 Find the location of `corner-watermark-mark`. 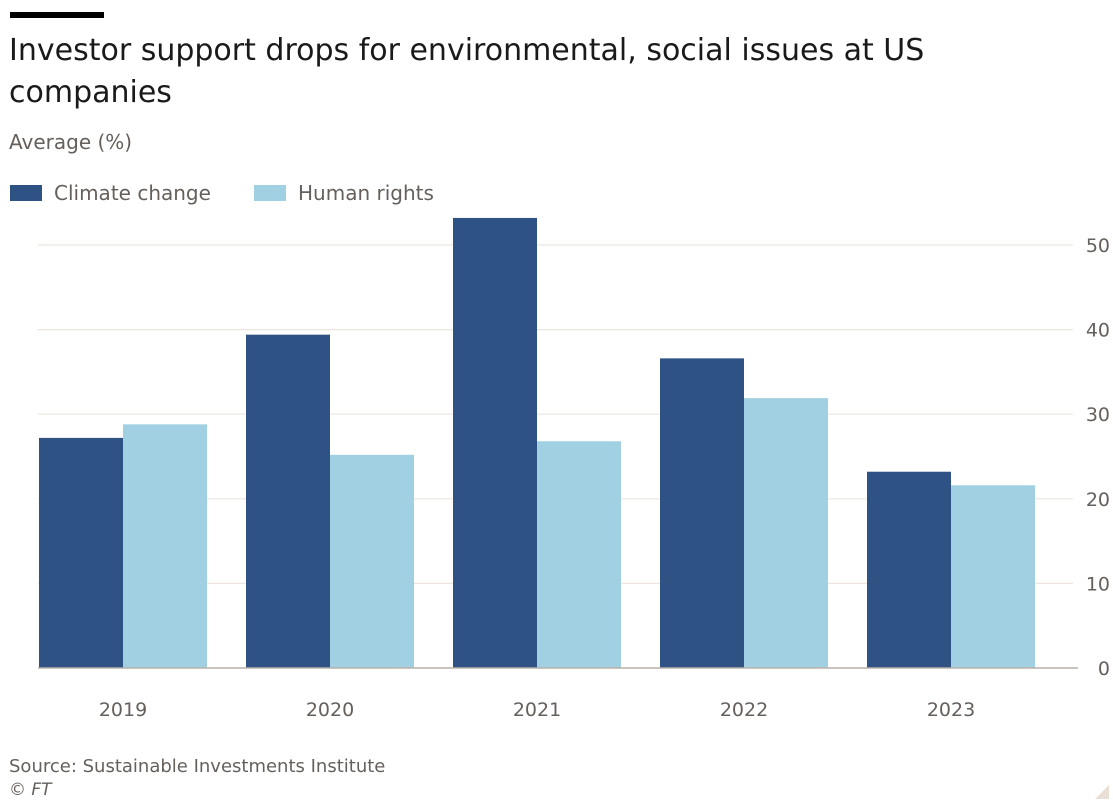

corner-watermark-mark is located at coordinates (1102, 792).